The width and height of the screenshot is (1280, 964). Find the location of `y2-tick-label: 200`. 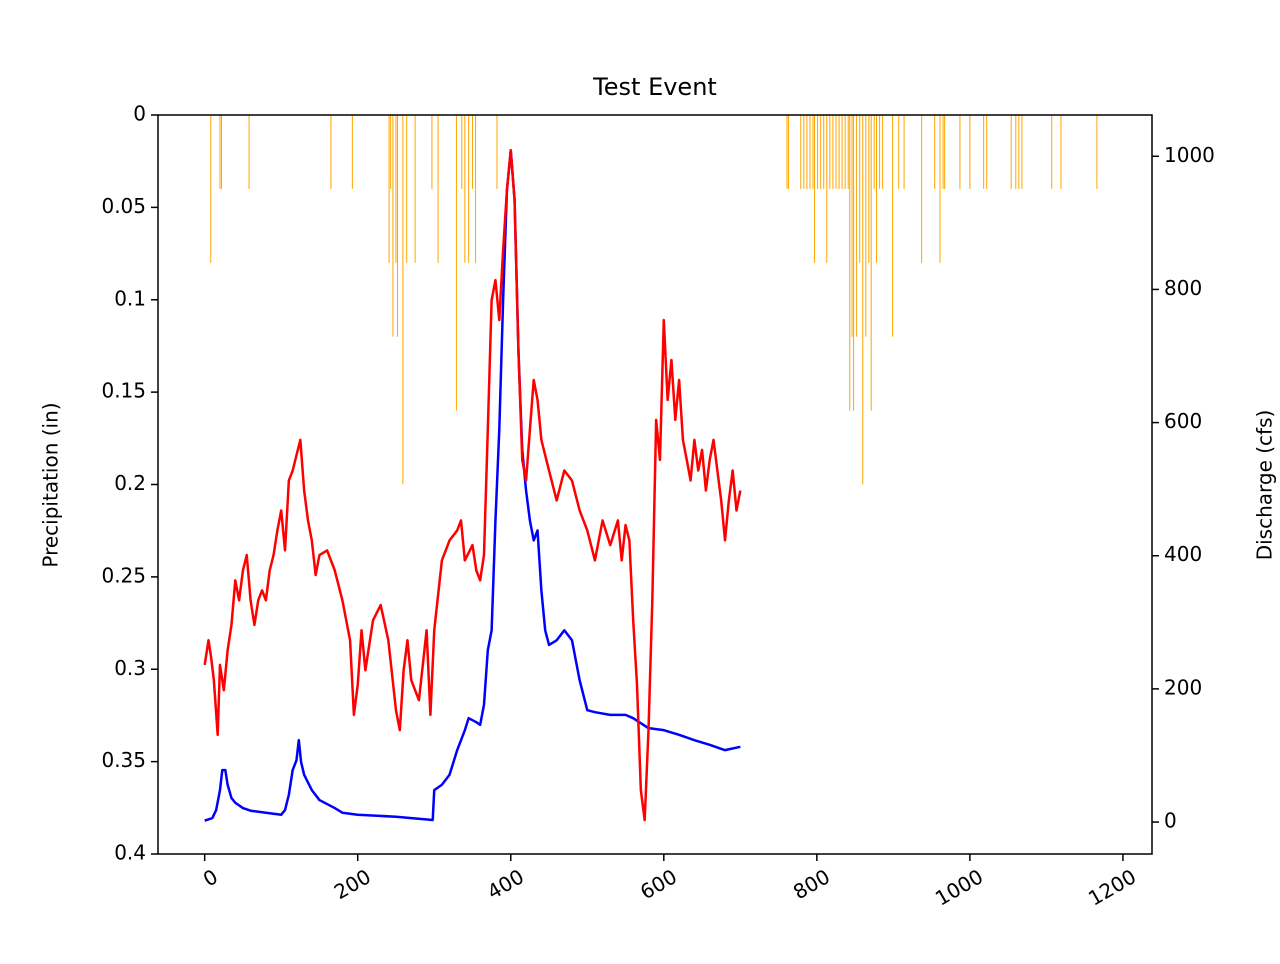

y2-tick-label: 200 is located at coordinates (1183, 687).